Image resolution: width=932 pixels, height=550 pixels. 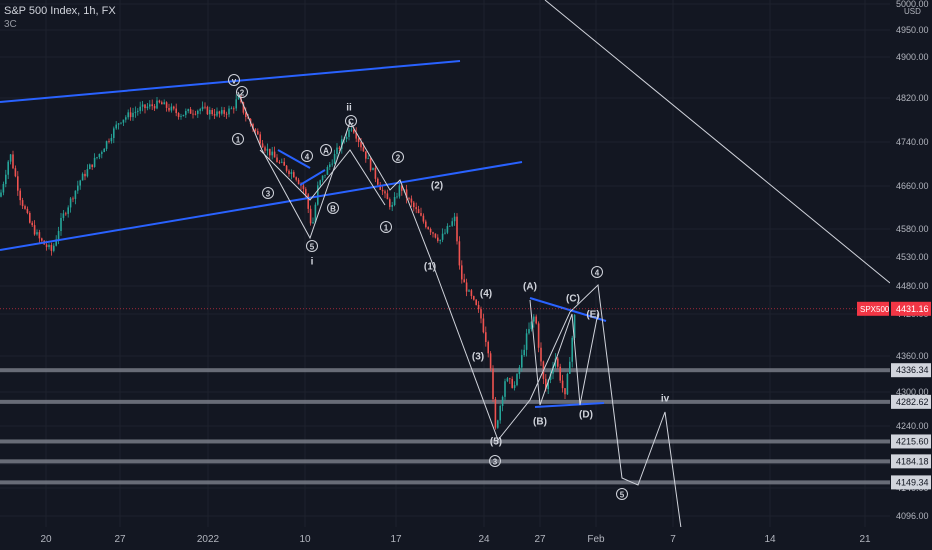 I want to click on x-axis-tick-label: 24, so click(x=484, y=539).